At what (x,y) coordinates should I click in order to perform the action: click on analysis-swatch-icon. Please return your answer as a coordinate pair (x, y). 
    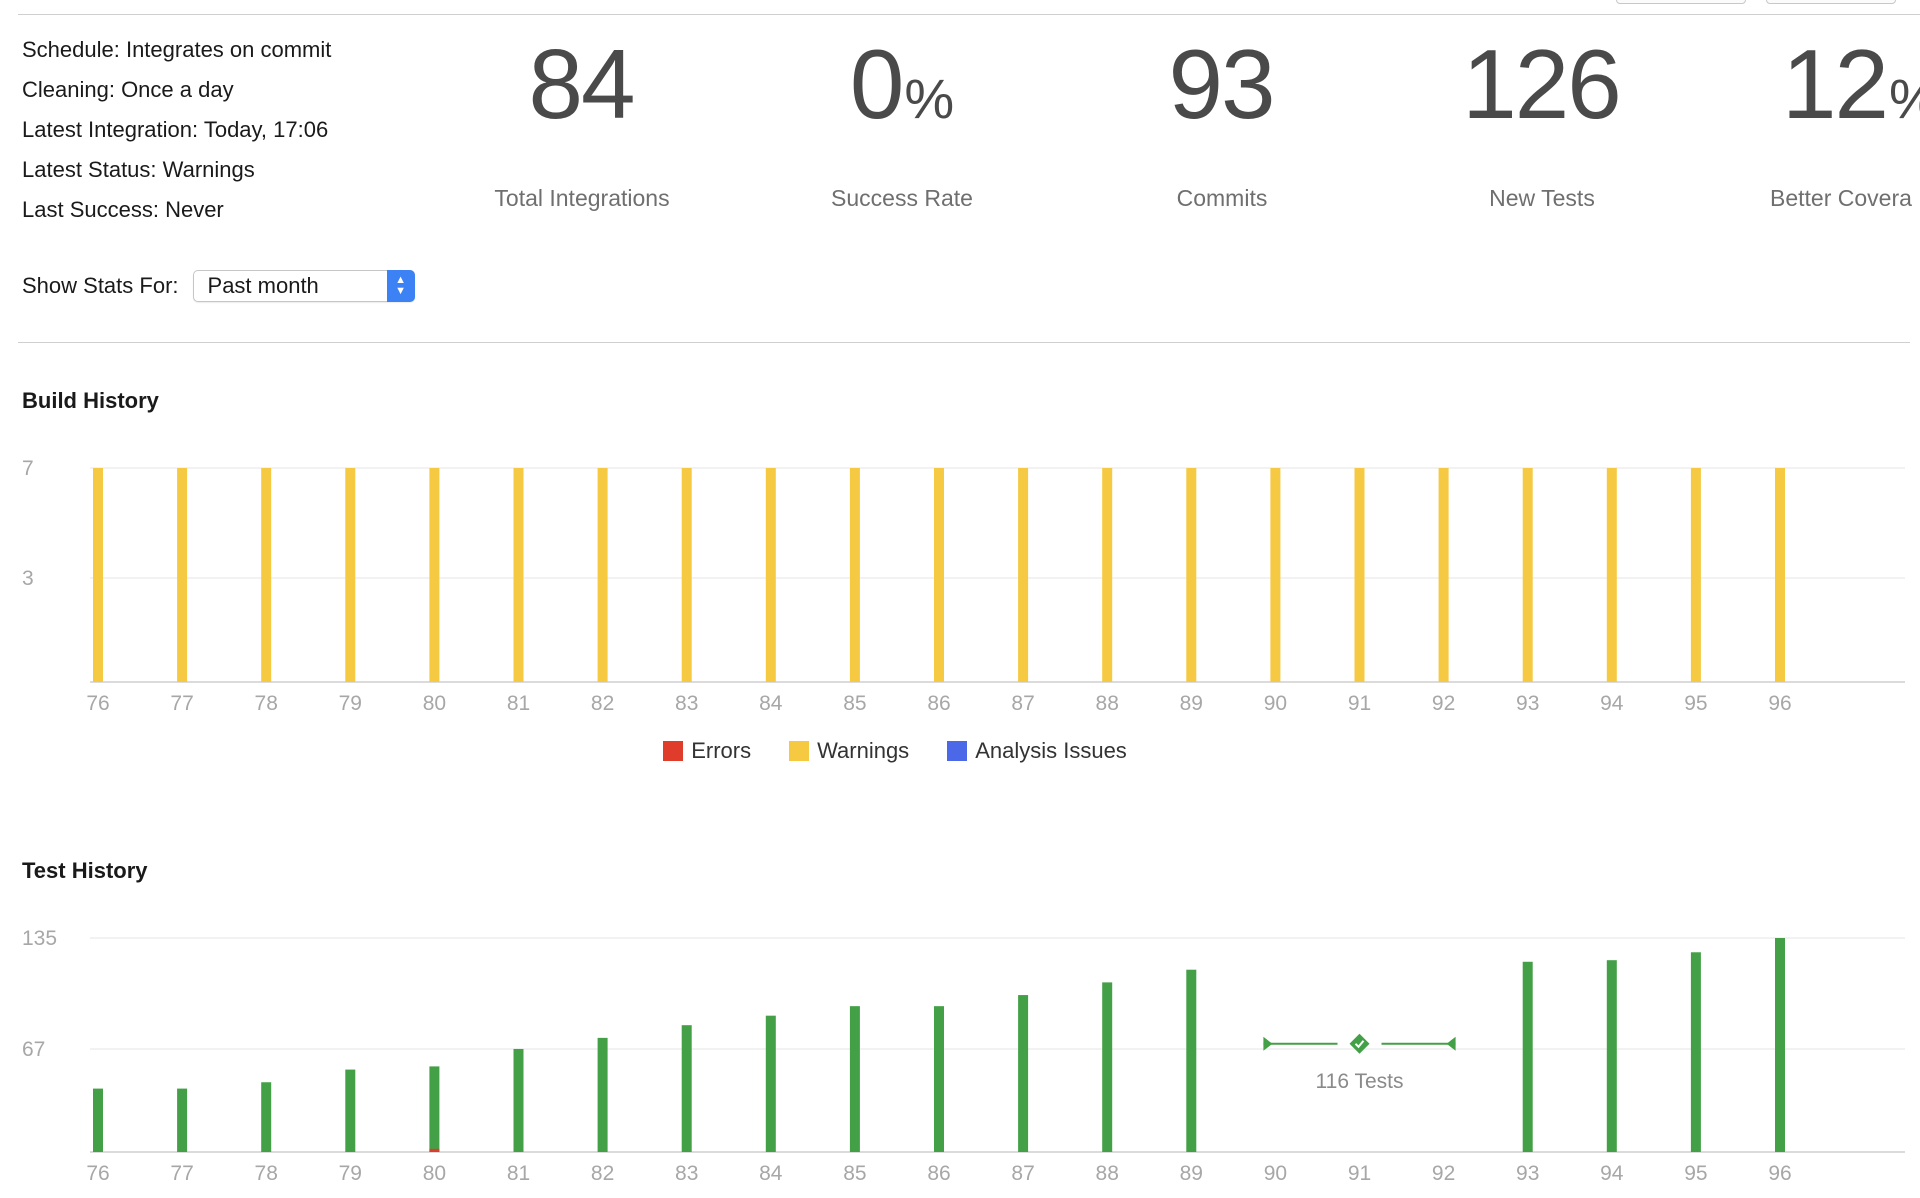
    Looking at the image, I should click on (957, 751).